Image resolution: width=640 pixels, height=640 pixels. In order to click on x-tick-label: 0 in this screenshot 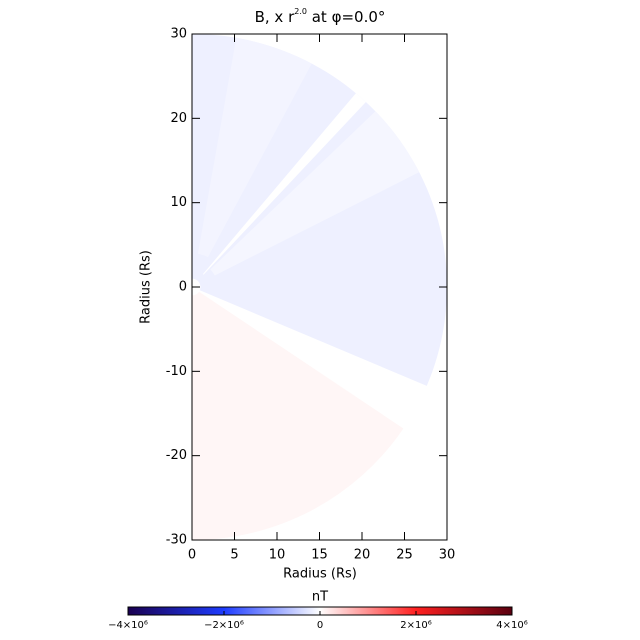, I will do `click(192, 555)`.